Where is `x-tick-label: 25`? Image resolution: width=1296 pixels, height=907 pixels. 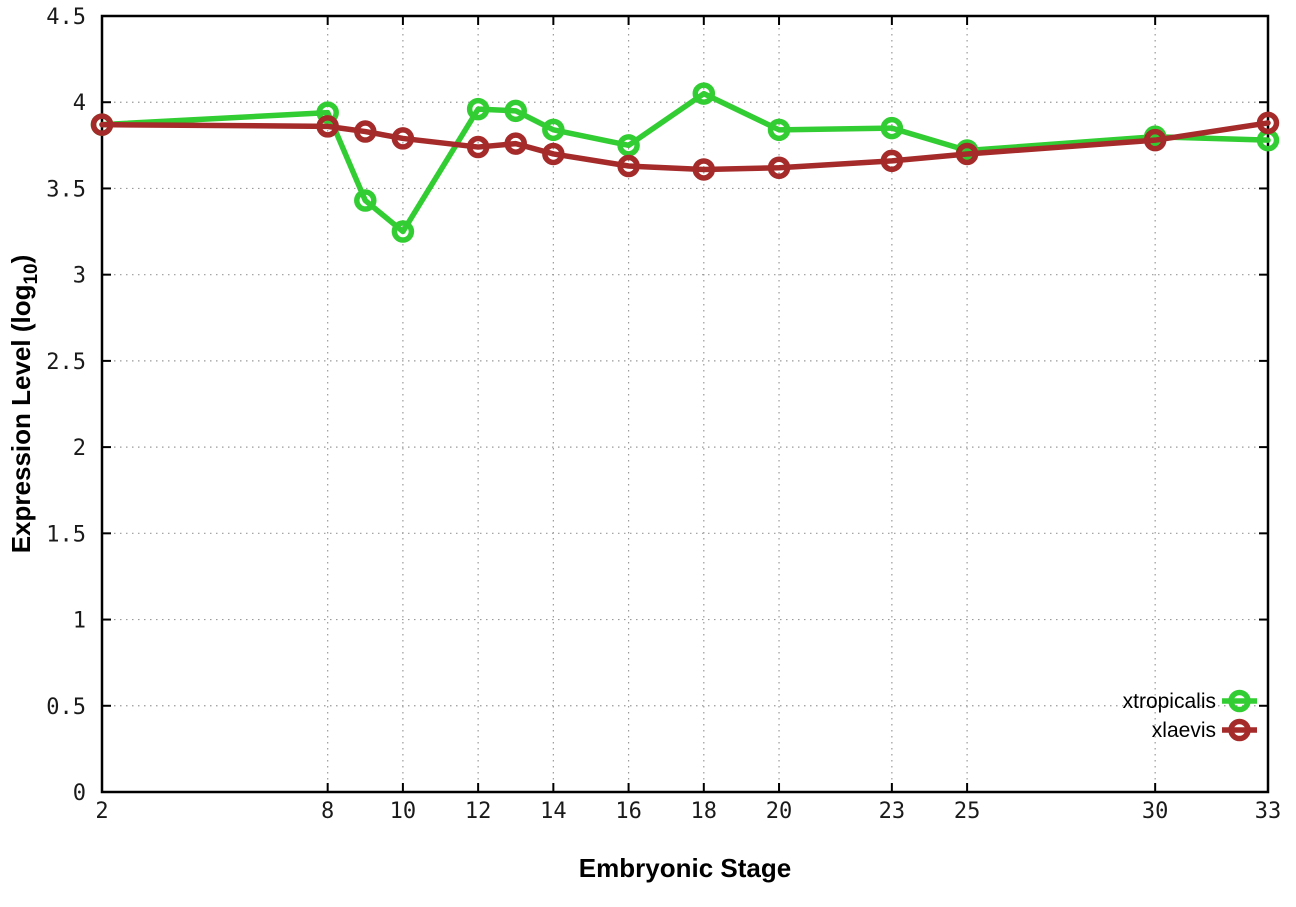 x-tick-label: 25 is located at coordinates (967, 811).